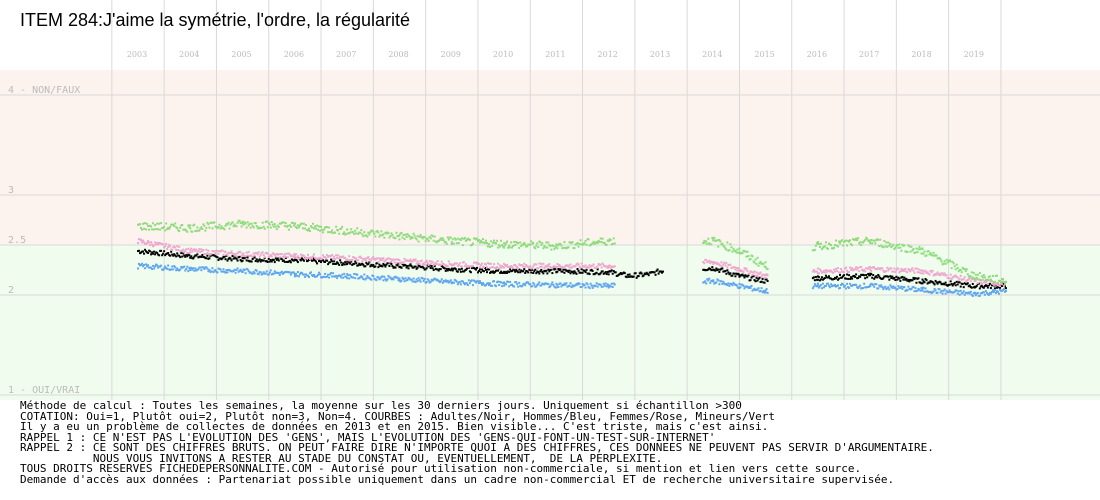  I want to click on x-tick-label: 2017, so click(869, 54).